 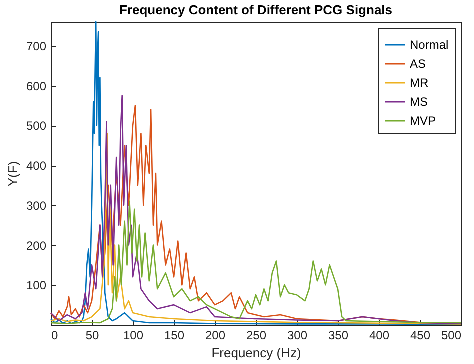 I want to click on x-tick-label: 100, so click(x=133, y=335).